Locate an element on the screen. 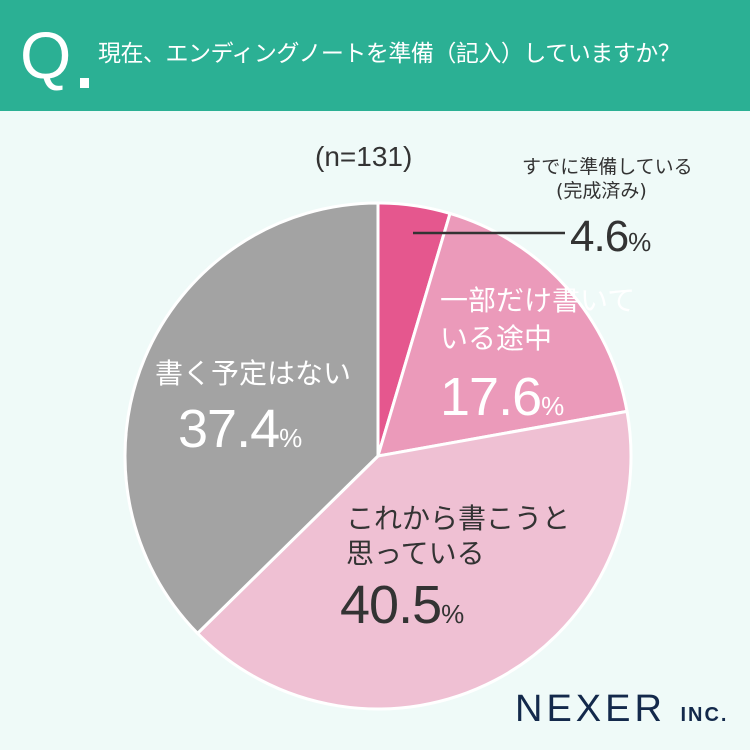 This screenshot has width=750, height=750. sample-size: (n=131) is located at coordinates (364, 156).